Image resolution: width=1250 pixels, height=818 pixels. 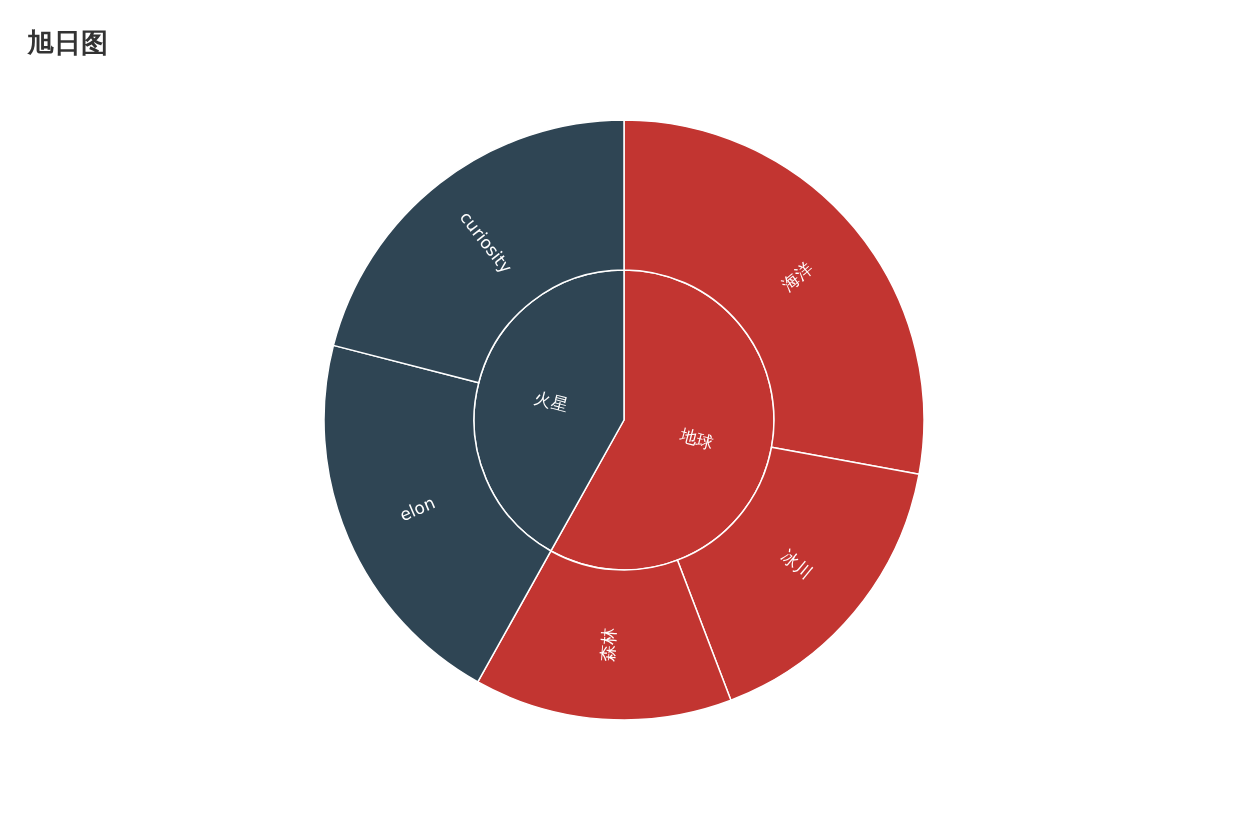 What do you see at coordinates (607, 644) in the screenshot?
I see `slice-label: 森林` at bounding box center [607, 644].